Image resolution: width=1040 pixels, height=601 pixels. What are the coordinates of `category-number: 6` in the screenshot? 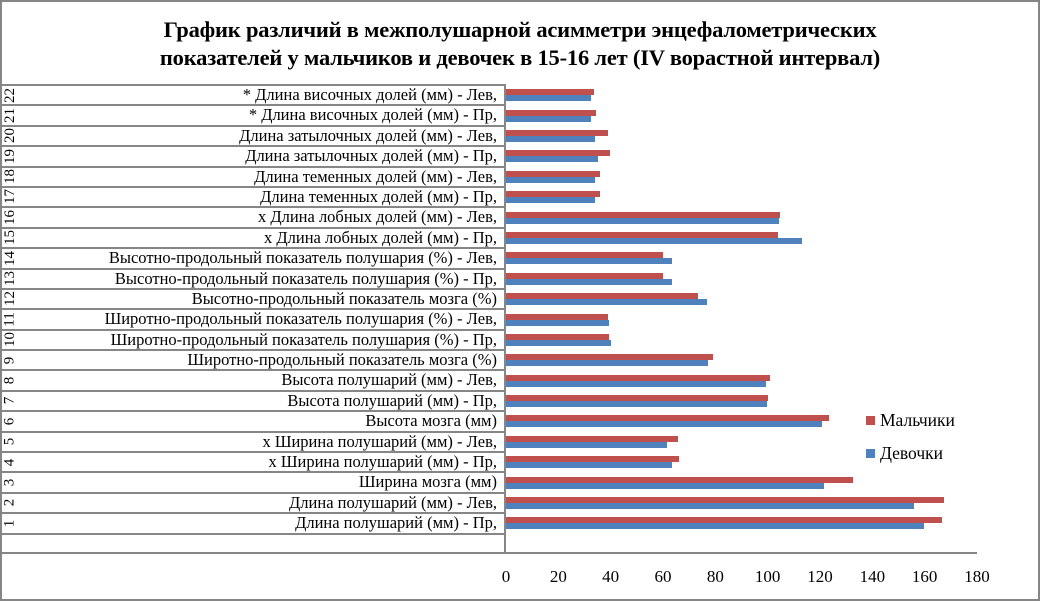 It's located at (10, 421).